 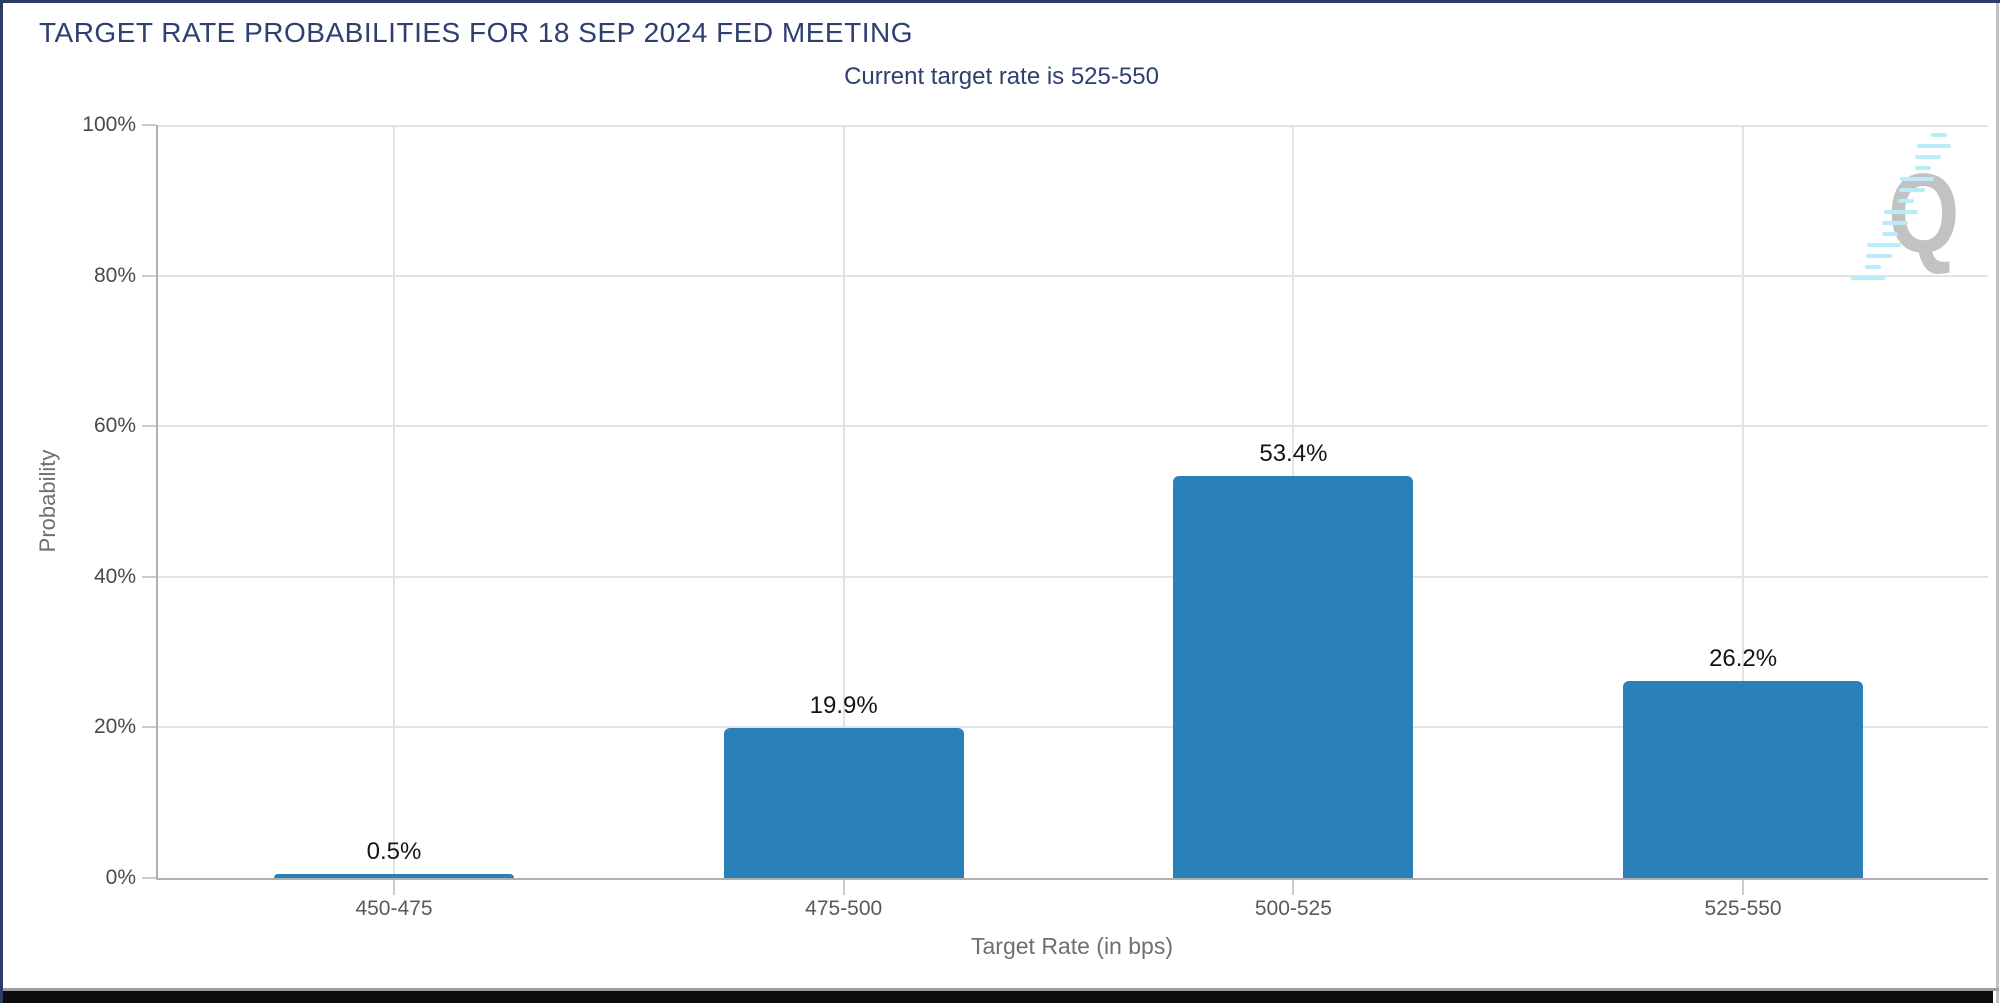 I want to click on y-tick-label: 0%, so click(x=120, y=877).